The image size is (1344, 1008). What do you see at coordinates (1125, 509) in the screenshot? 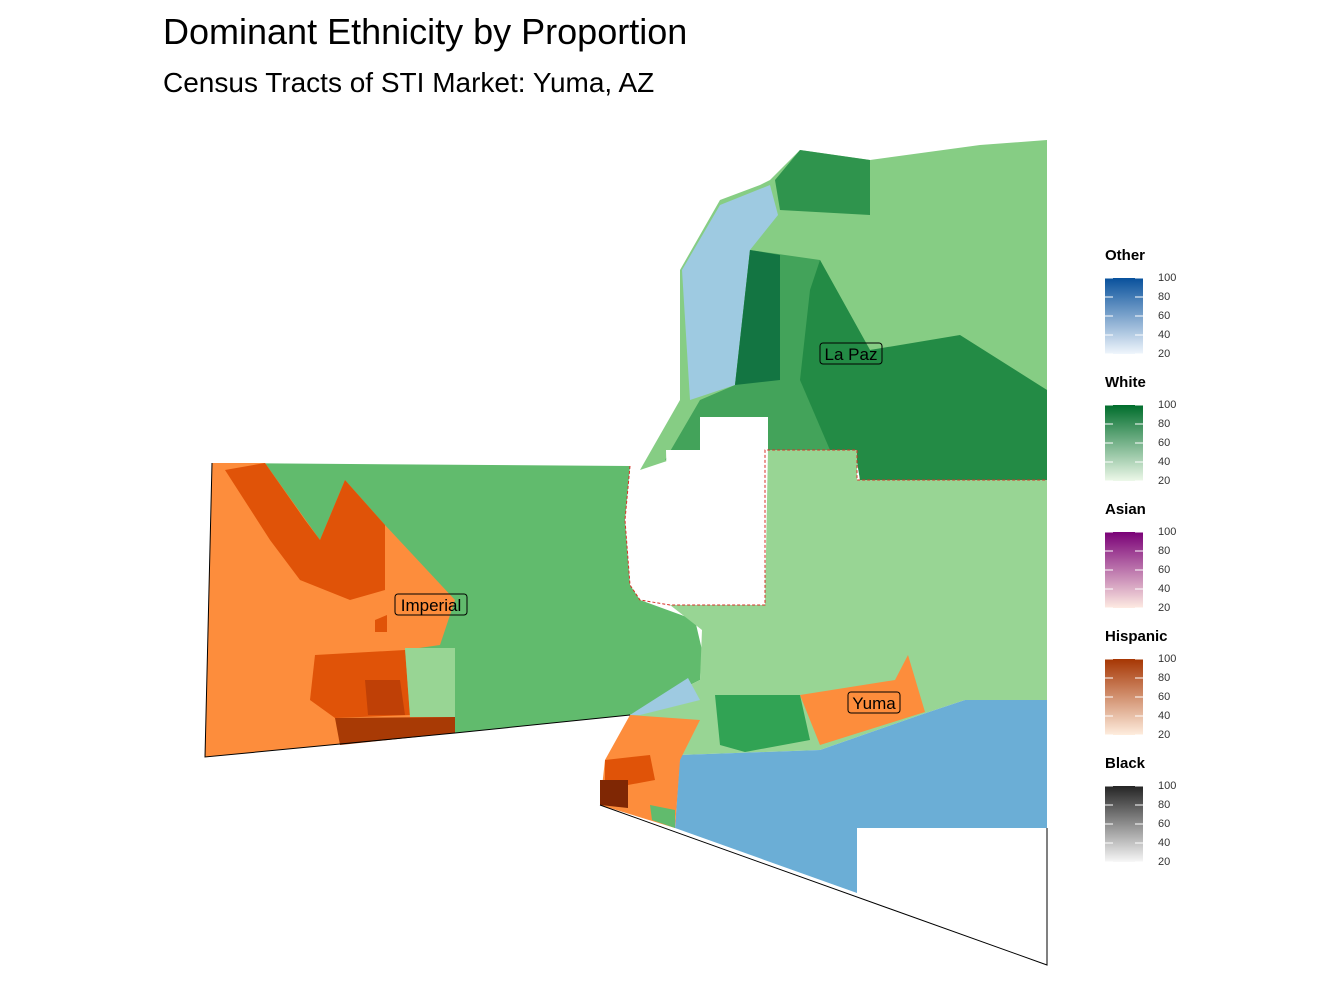
I see `legend-title: Asian` at bounding box center [1125, 509].